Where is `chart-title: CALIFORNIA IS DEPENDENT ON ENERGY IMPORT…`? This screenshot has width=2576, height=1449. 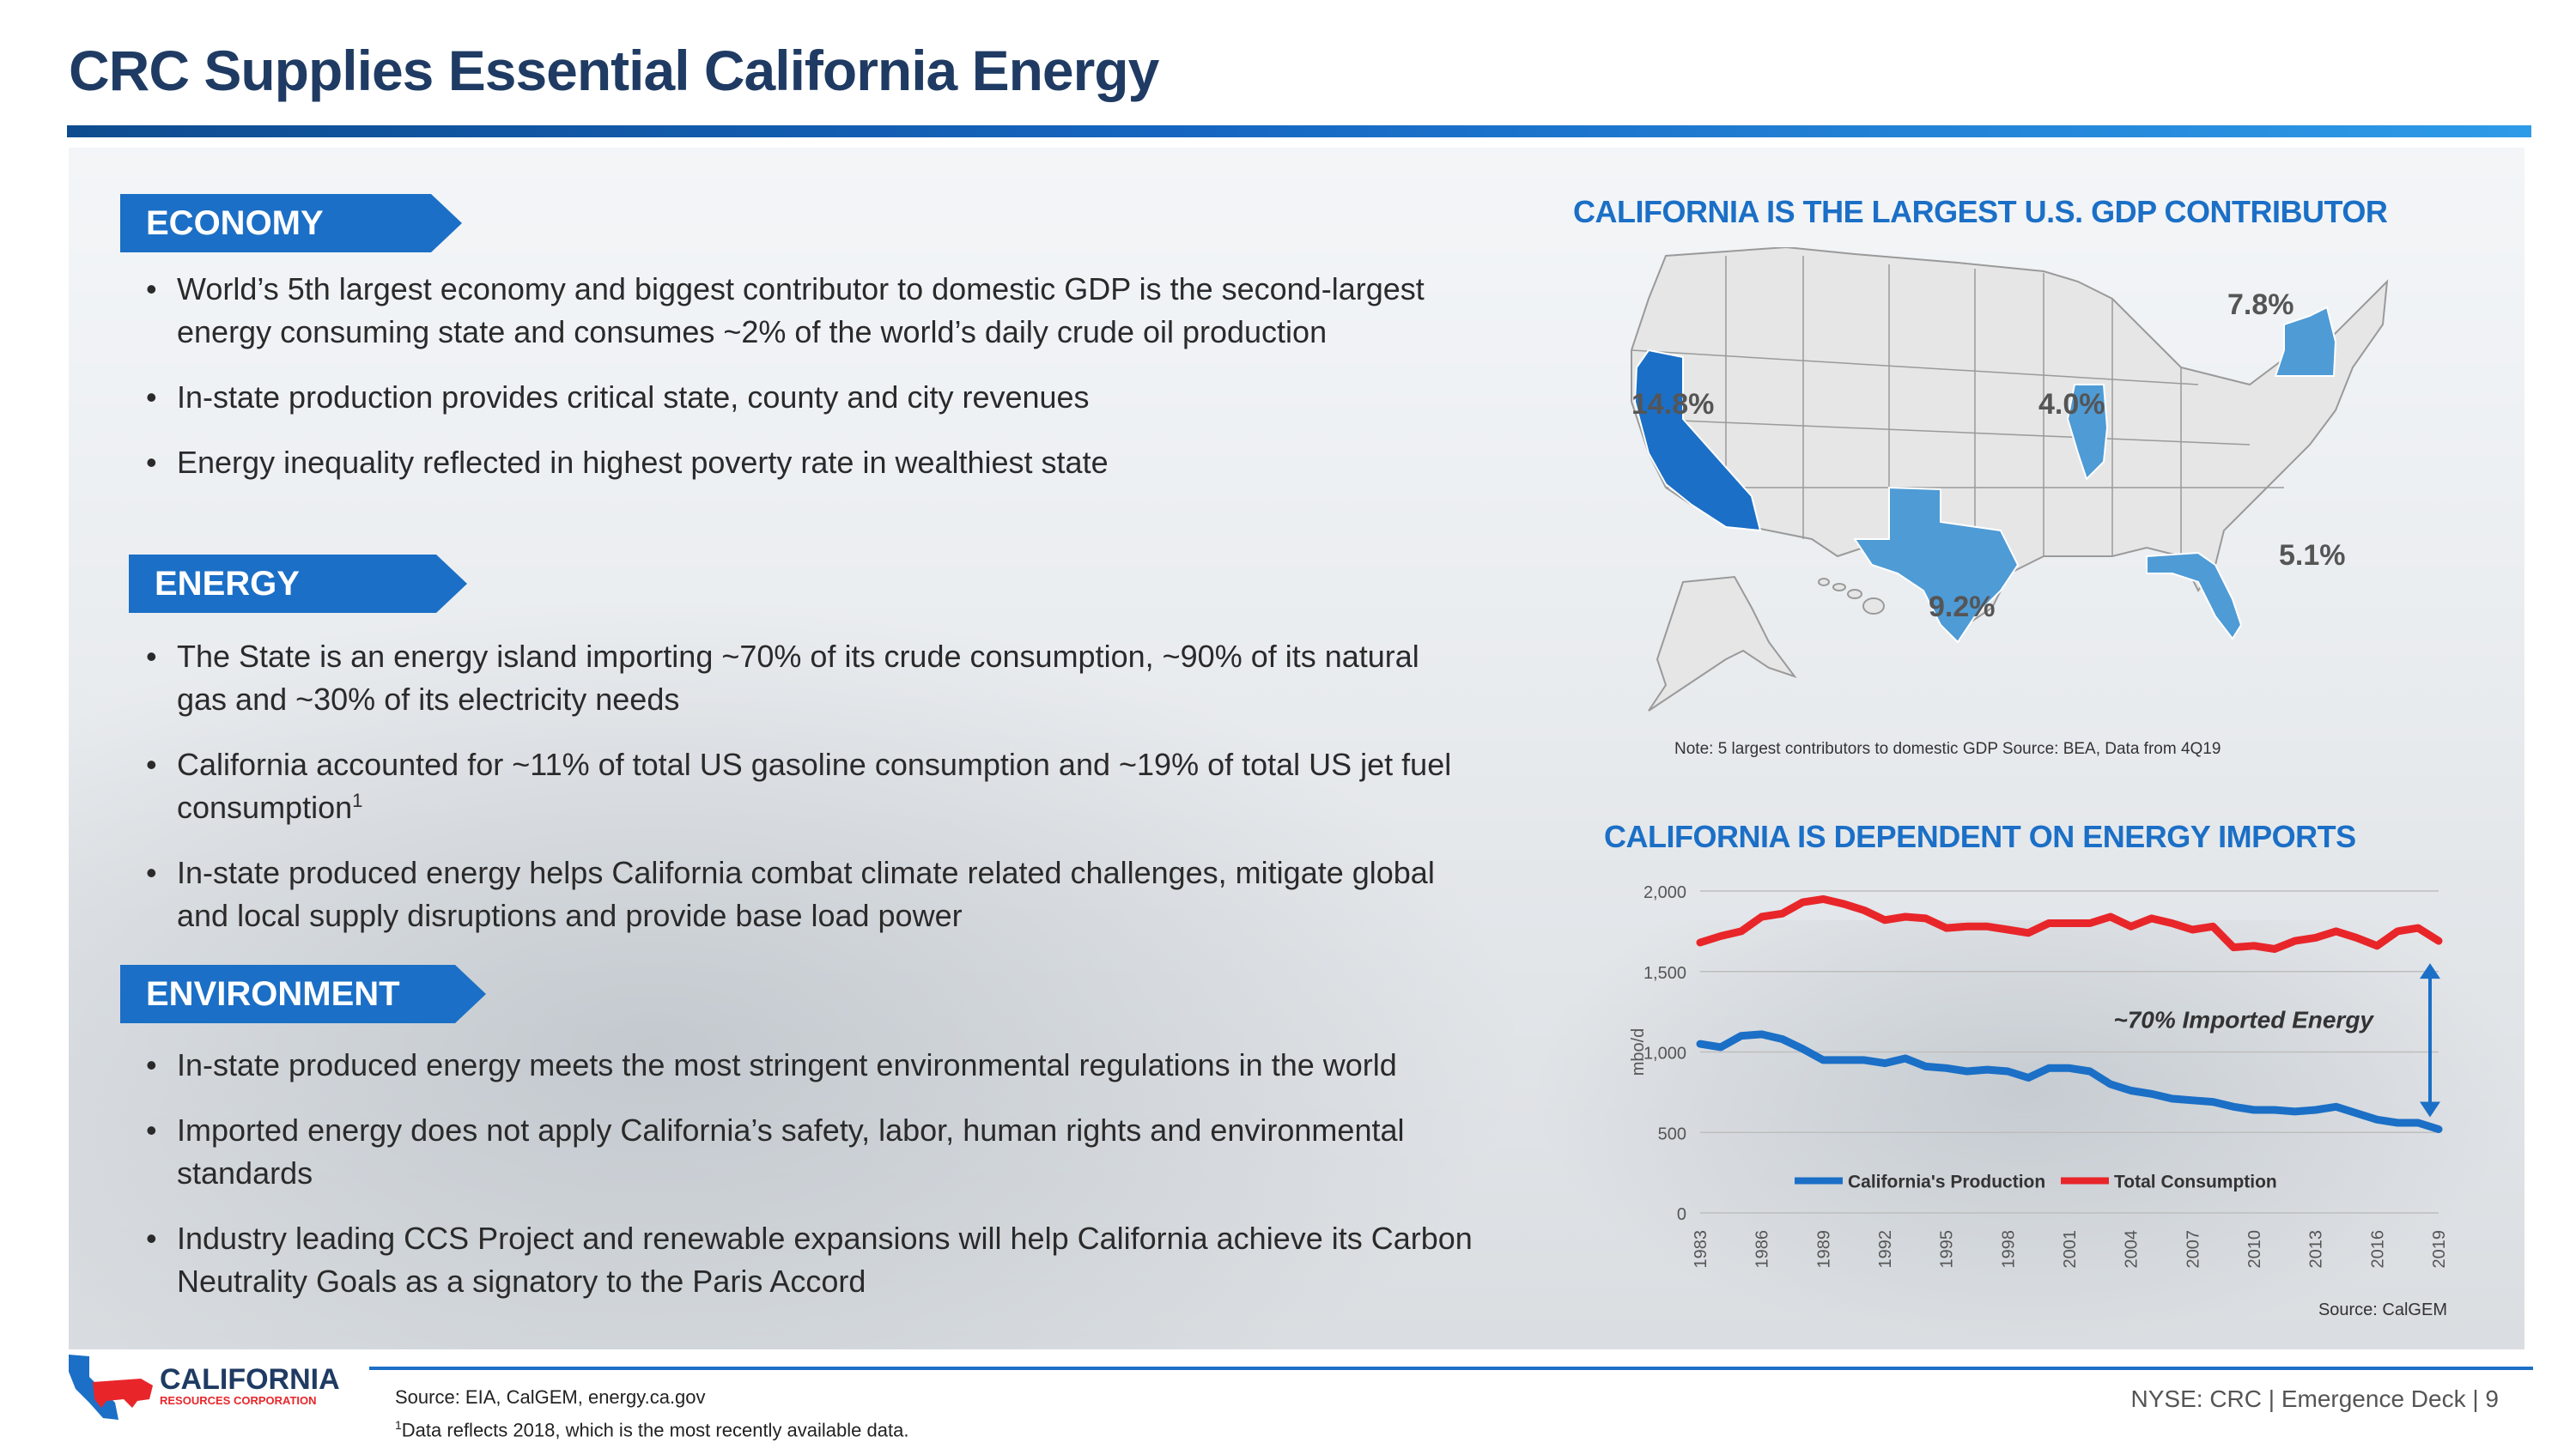
chart-title: CALIFORNIA IS DEPENDENT ON ENERGY IMPORT… is located at coordinates (1980, 836).